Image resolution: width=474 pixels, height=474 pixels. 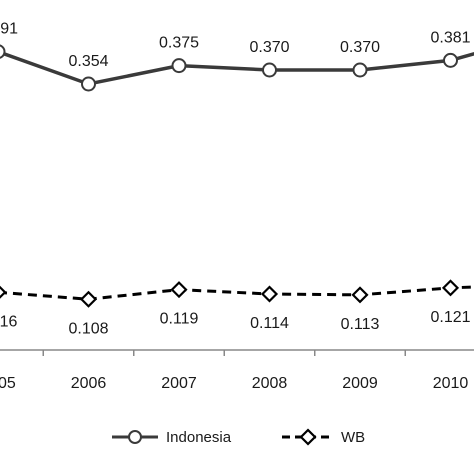 I want to click on data-label: 0.375, so click(x=179, y=43).